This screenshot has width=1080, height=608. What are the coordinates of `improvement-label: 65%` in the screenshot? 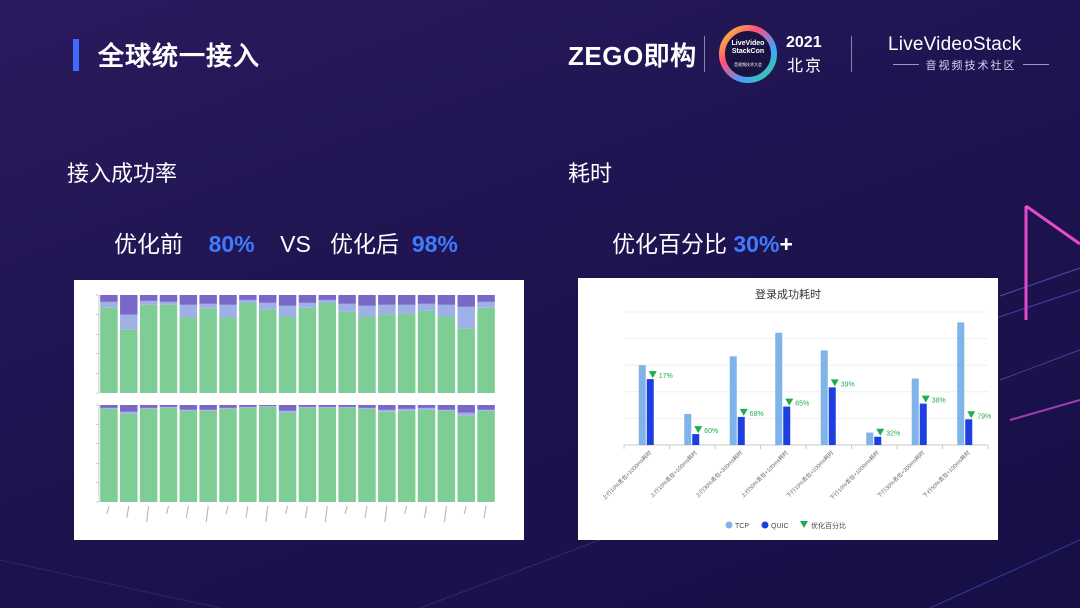 It's located at (802, 404).